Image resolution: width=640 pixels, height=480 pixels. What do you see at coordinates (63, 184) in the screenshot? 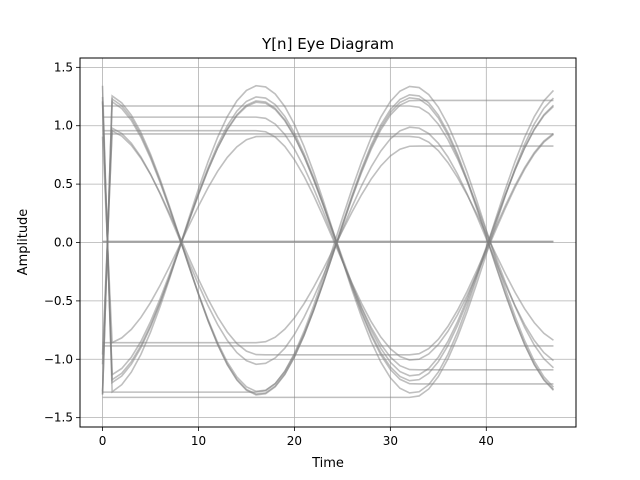
I see `y-tick-label: 0.5` at bounding box center [63, 184].